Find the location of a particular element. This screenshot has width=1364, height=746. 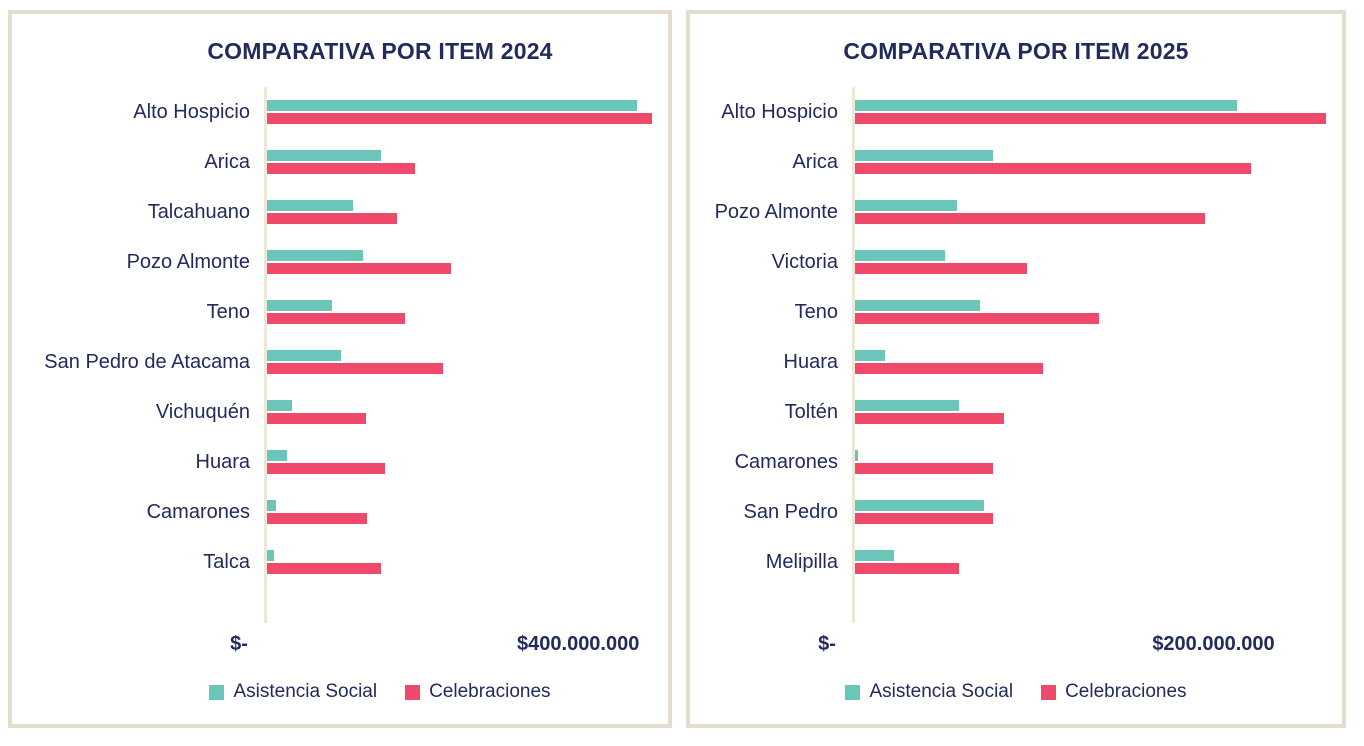

chart-row: Pozo Almonte is located at coordinates (340, 262).